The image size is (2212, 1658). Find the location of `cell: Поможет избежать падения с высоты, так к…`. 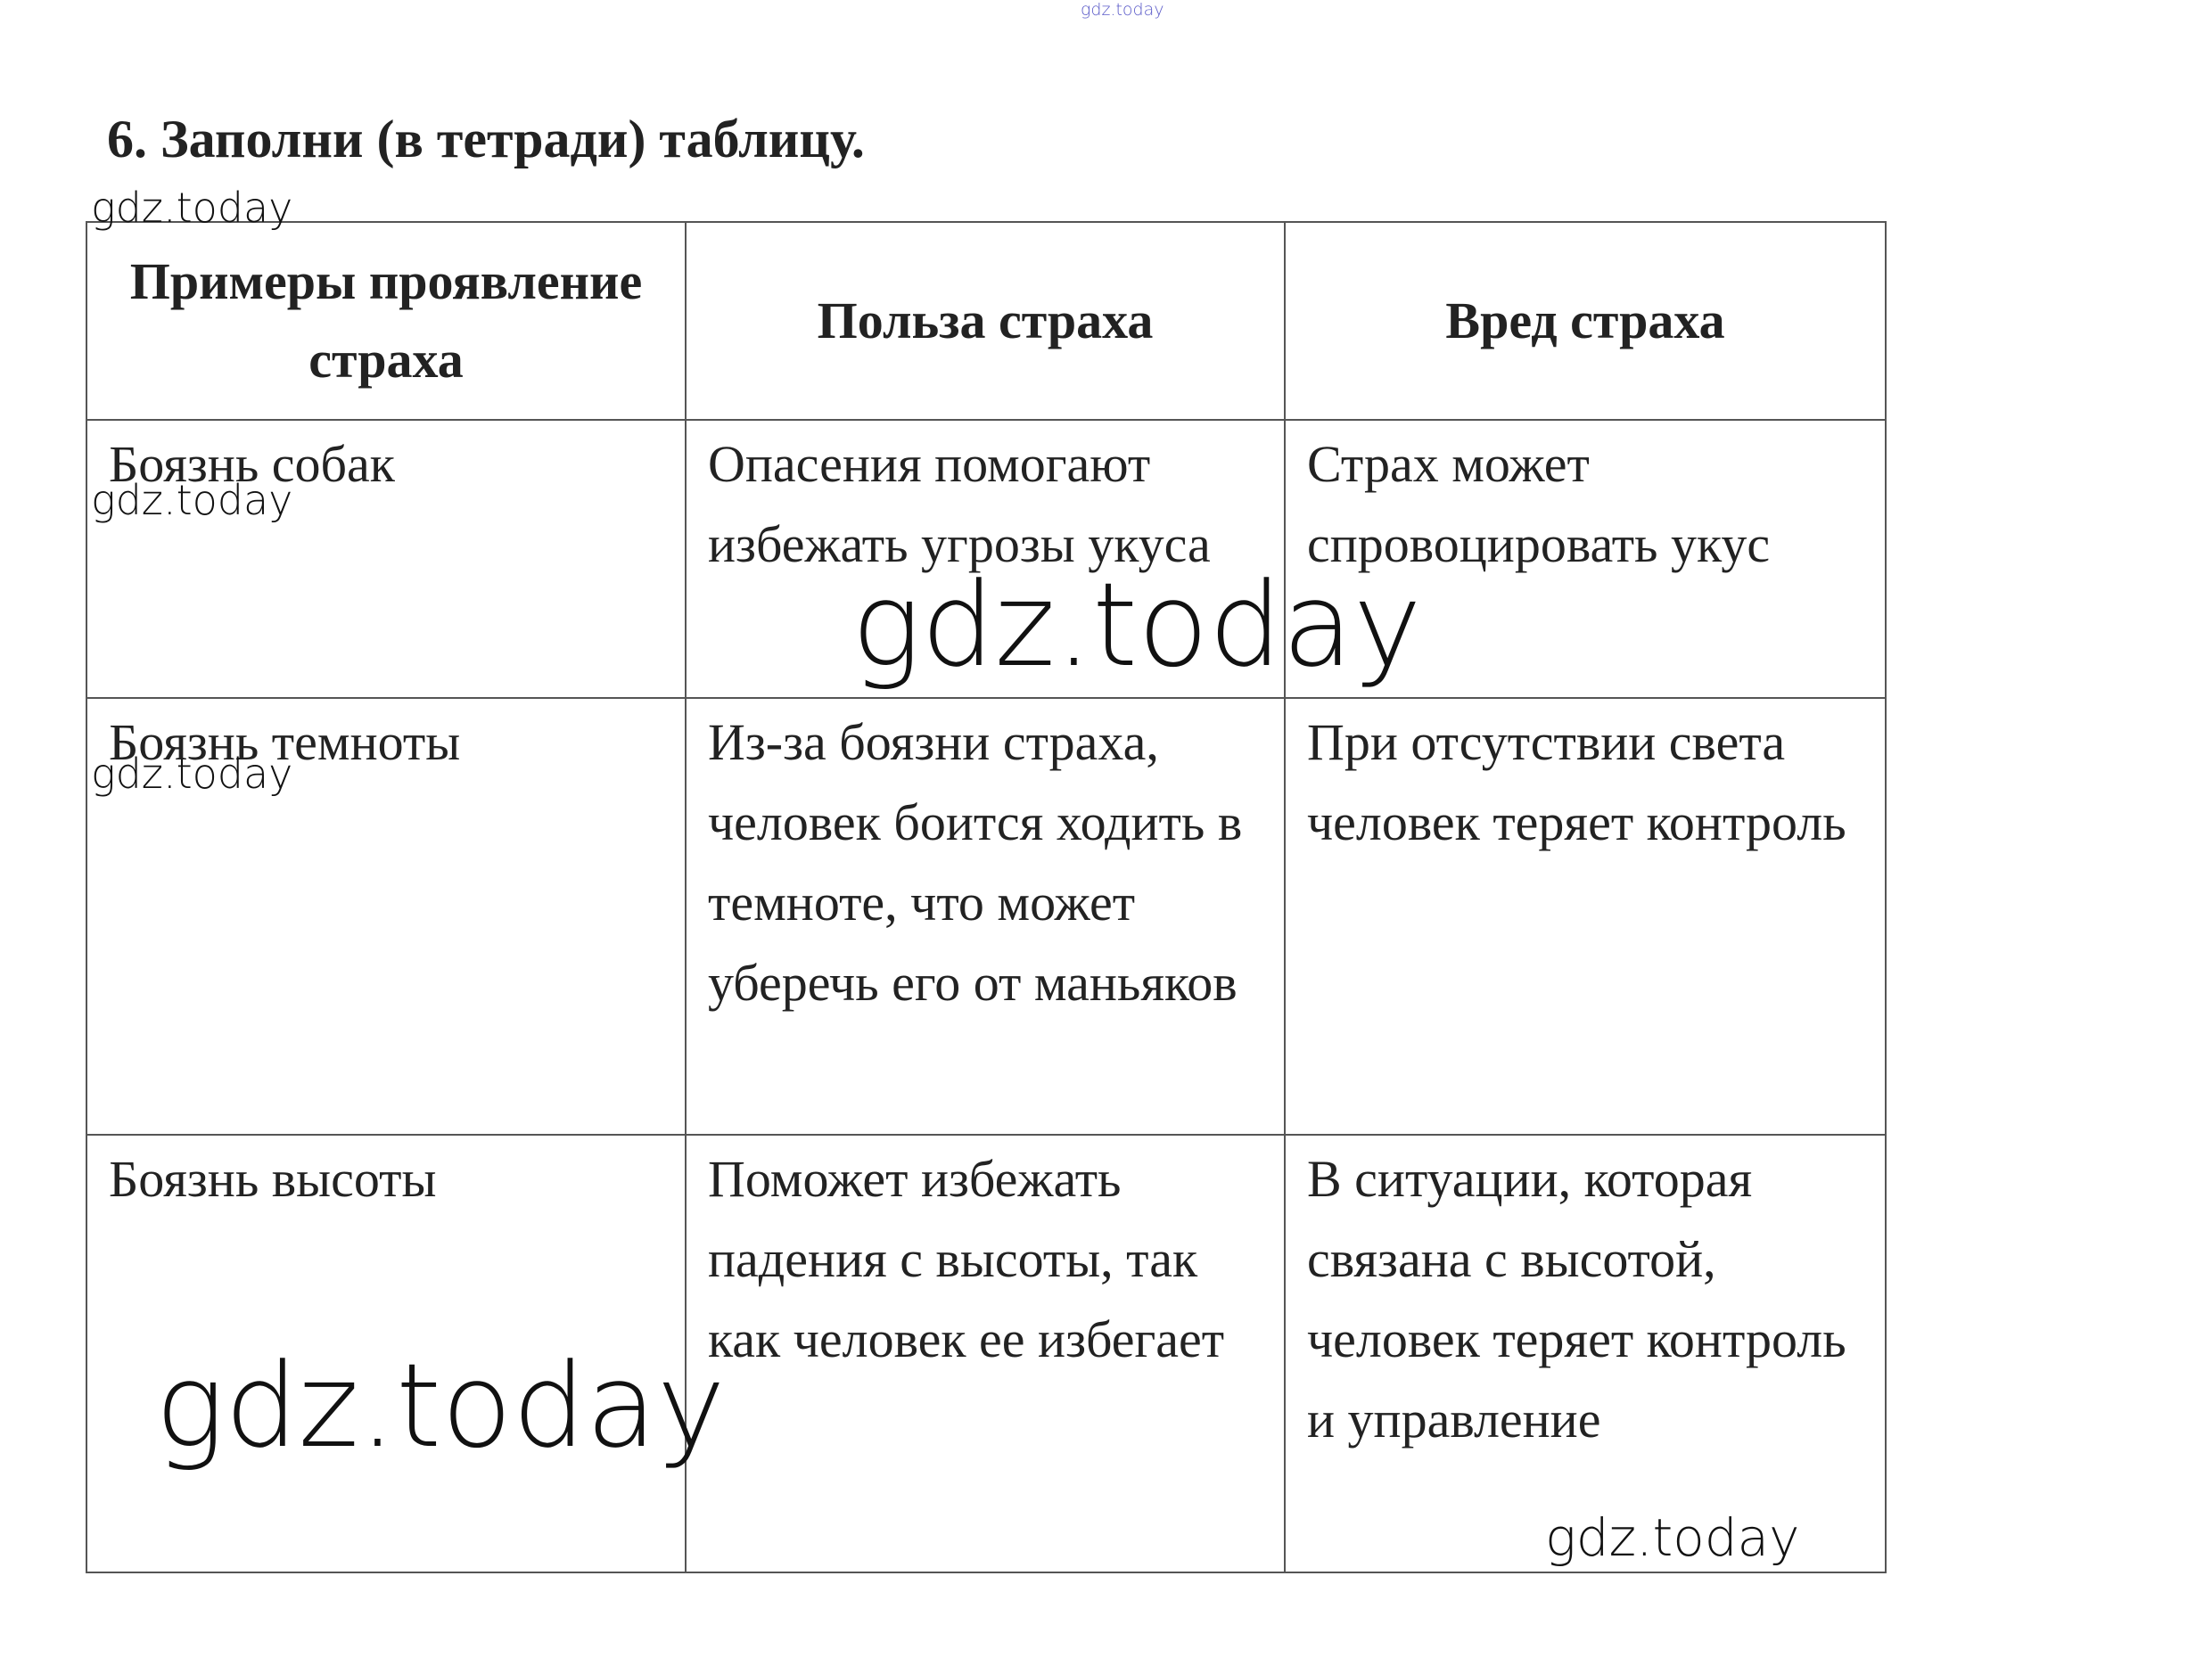

cell: Поможет избежать падения с высоты, так к… is located at coordinates (986, 1353).